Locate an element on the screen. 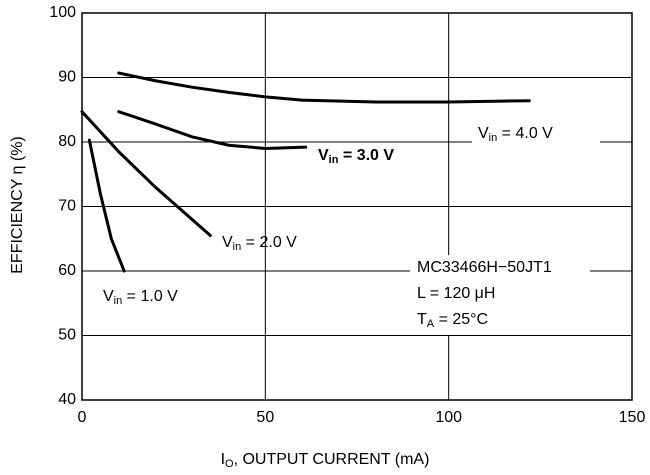  annotation: L = 120 μH is located at coordinates (456, 293).